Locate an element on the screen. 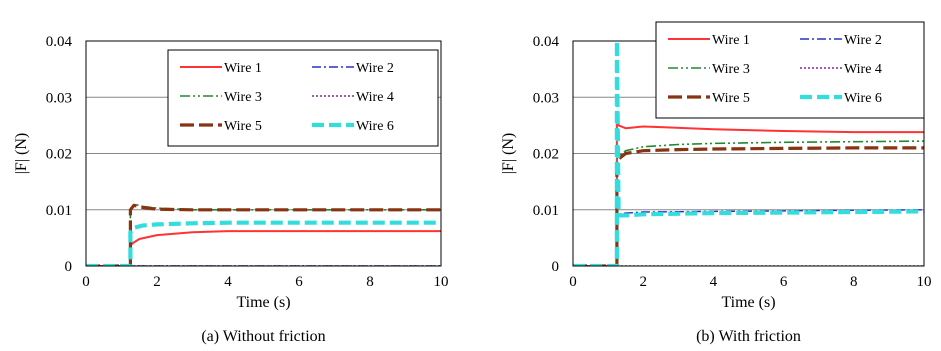 Image resolution: width=941 pixels, height=351 pixels. series-group is located at coordinates (263, 234).